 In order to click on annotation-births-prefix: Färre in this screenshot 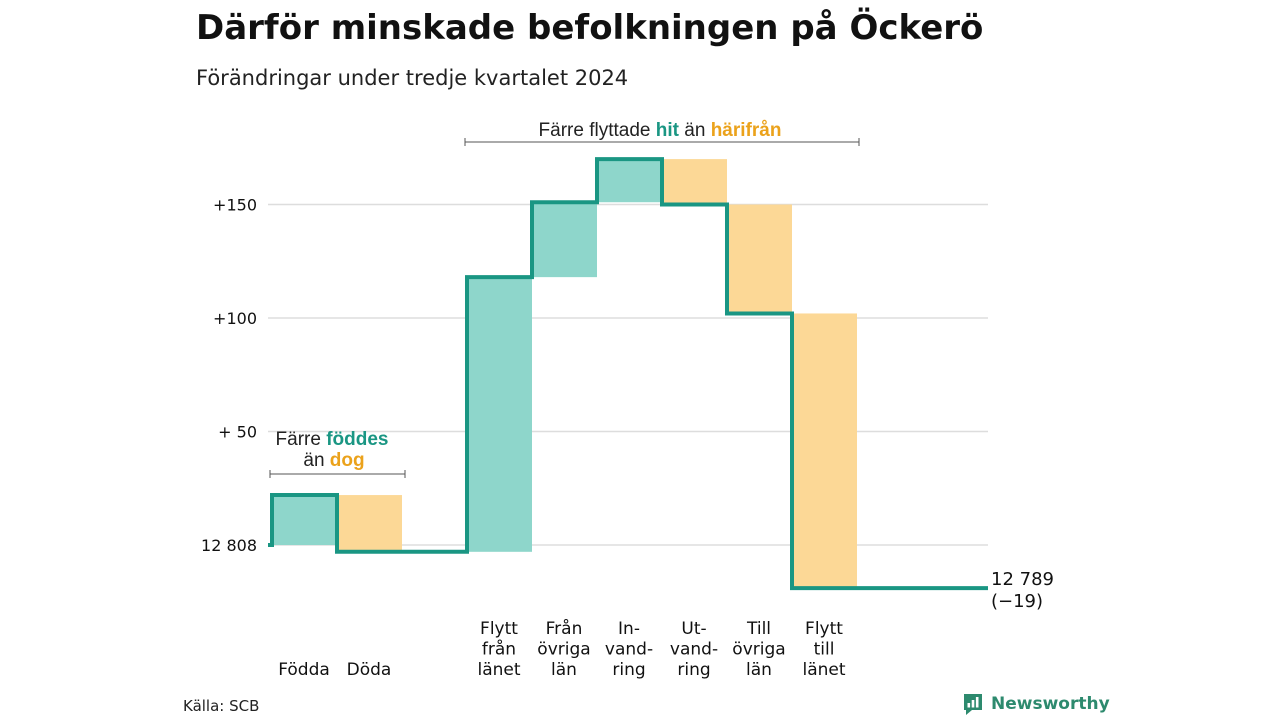, I will do `click(301, 439)`.